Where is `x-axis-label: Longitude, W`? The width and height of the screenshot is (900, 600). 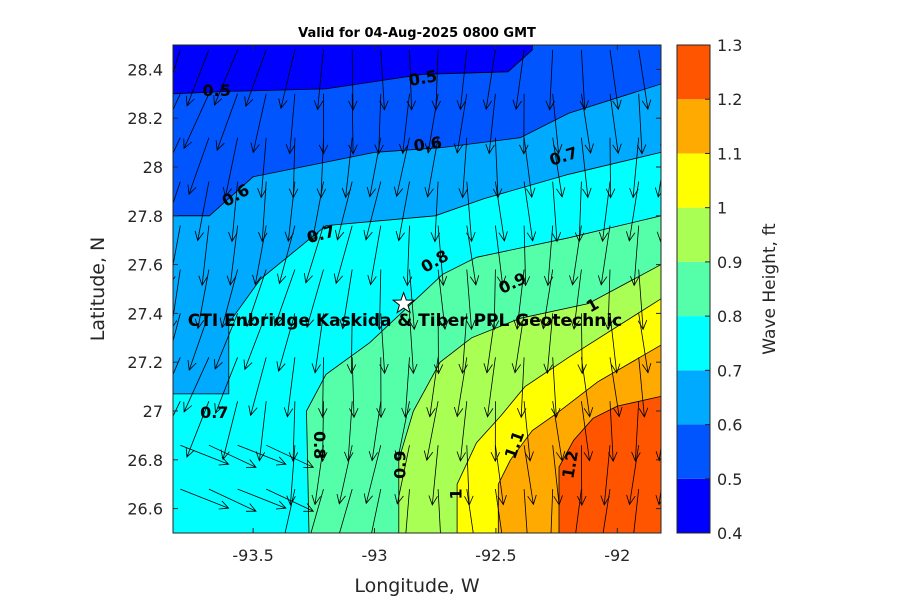 x-axis-label: Longitude, W is located at coordinates (417, 586).